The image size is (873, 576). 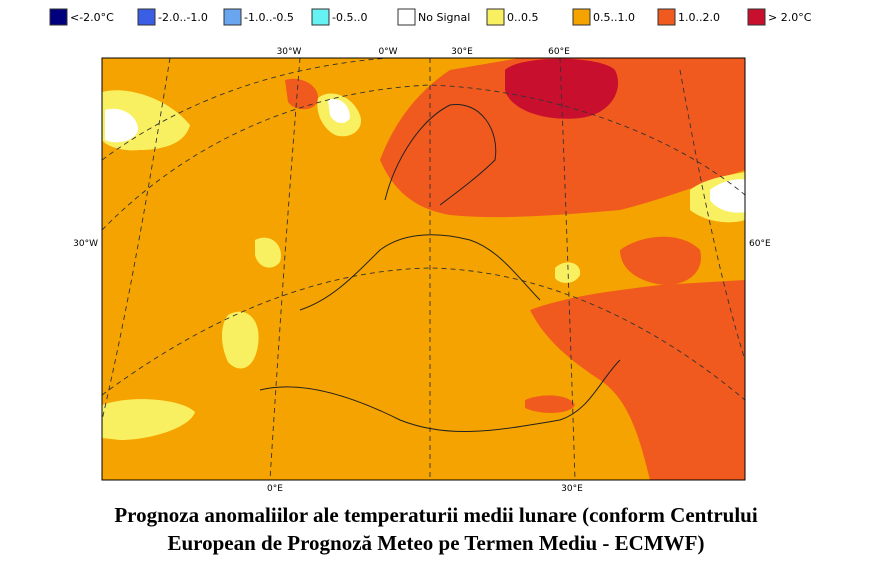 What do you see at coordinates (85, 244) in the screenshot?
I see `latitude-label: 30°W` at bounding box center [85, 244].